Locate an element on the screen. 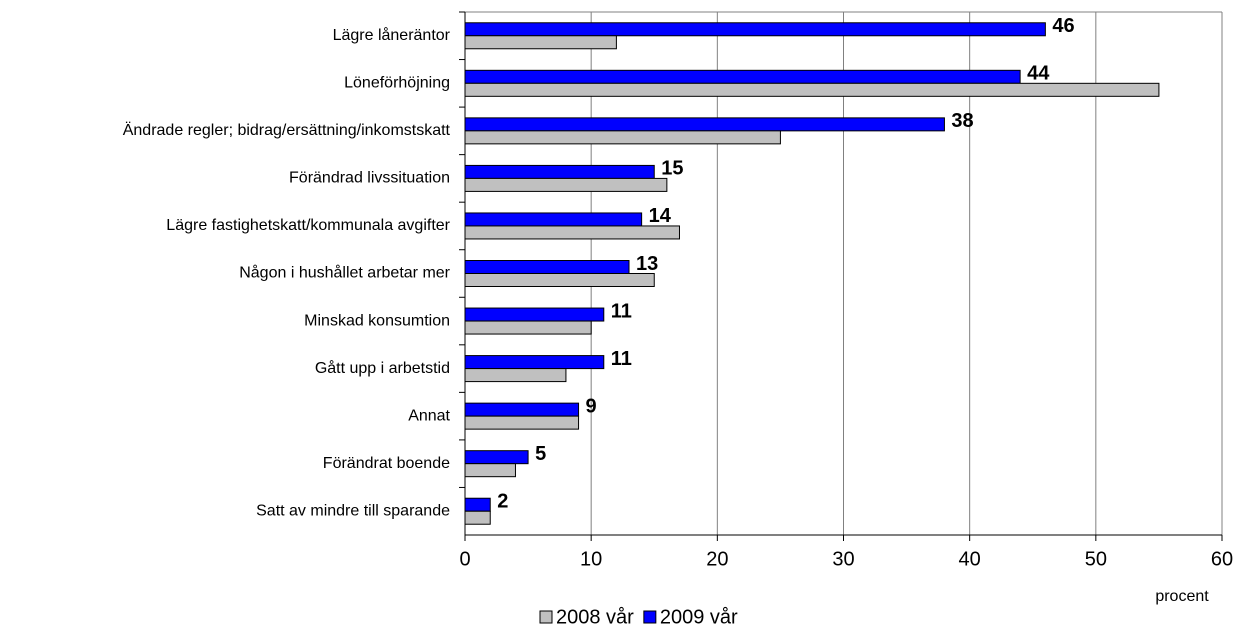  x-tick-label: 60 is located at coordinates (1222, 559).